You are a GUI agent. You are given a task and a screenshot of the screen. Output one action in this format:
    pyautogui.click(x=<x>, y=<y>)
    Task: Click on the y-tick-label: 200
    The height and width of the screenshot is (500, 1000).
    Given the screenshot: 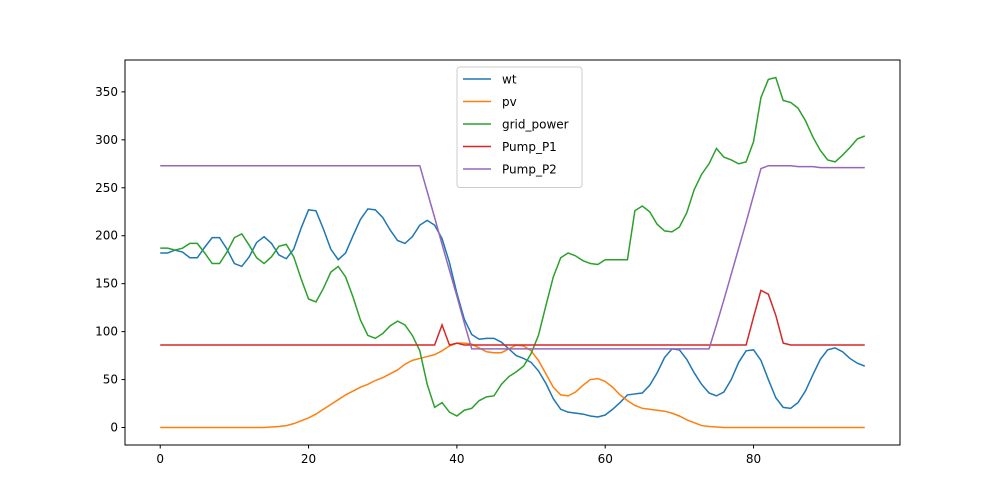 What is the action you would take?
    pyautogui.click(x=106, y=236)
    